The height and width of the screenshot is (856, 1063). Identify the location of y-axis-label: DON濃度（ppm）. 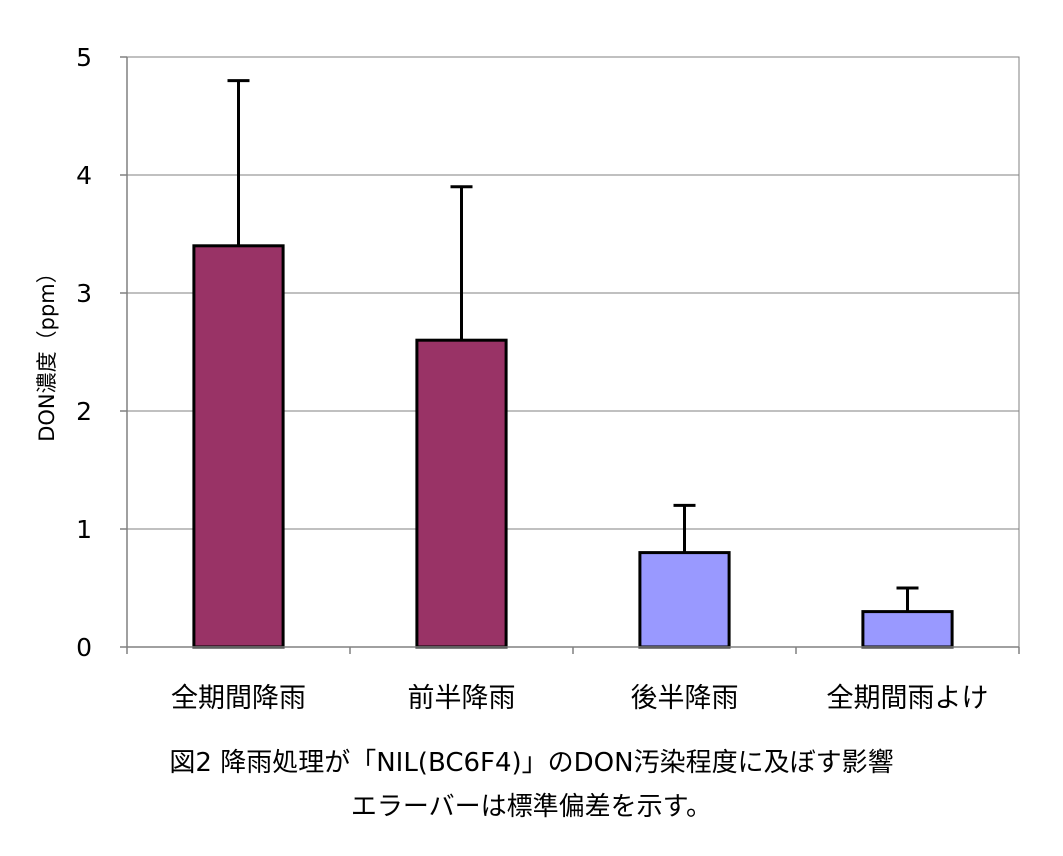
(47, 352).